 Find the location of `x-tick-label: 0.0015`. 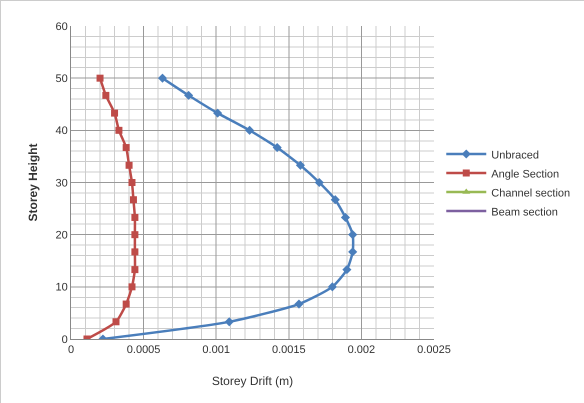

x-tick-label: 0.0015 is located at coordinates (289, 350).